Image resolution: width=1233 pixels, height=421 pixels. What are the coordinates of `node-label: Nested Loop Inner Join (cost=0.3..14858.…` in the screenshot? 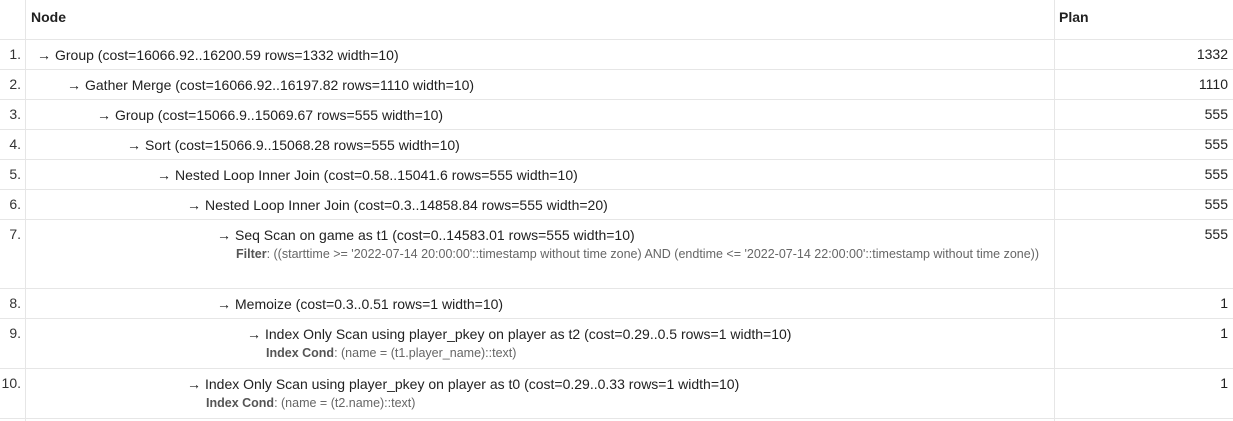 It's located at (406, 205).